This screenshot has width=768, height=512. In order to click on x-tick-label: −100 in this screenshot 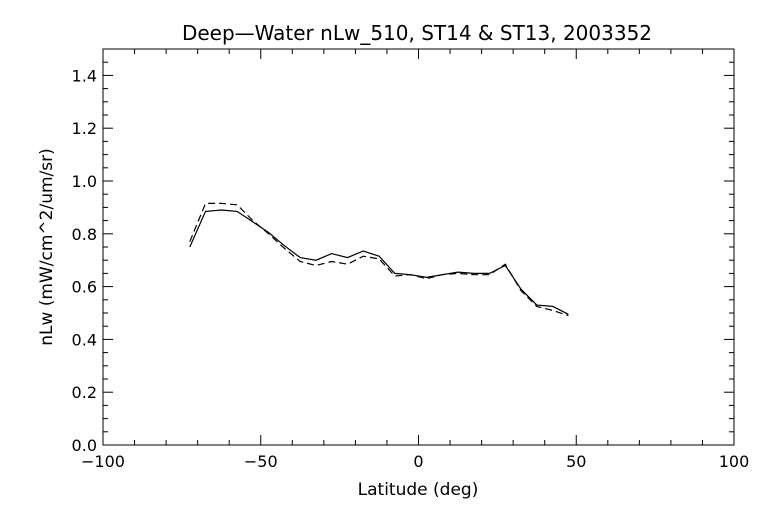, I will do `click(103, 461)`.